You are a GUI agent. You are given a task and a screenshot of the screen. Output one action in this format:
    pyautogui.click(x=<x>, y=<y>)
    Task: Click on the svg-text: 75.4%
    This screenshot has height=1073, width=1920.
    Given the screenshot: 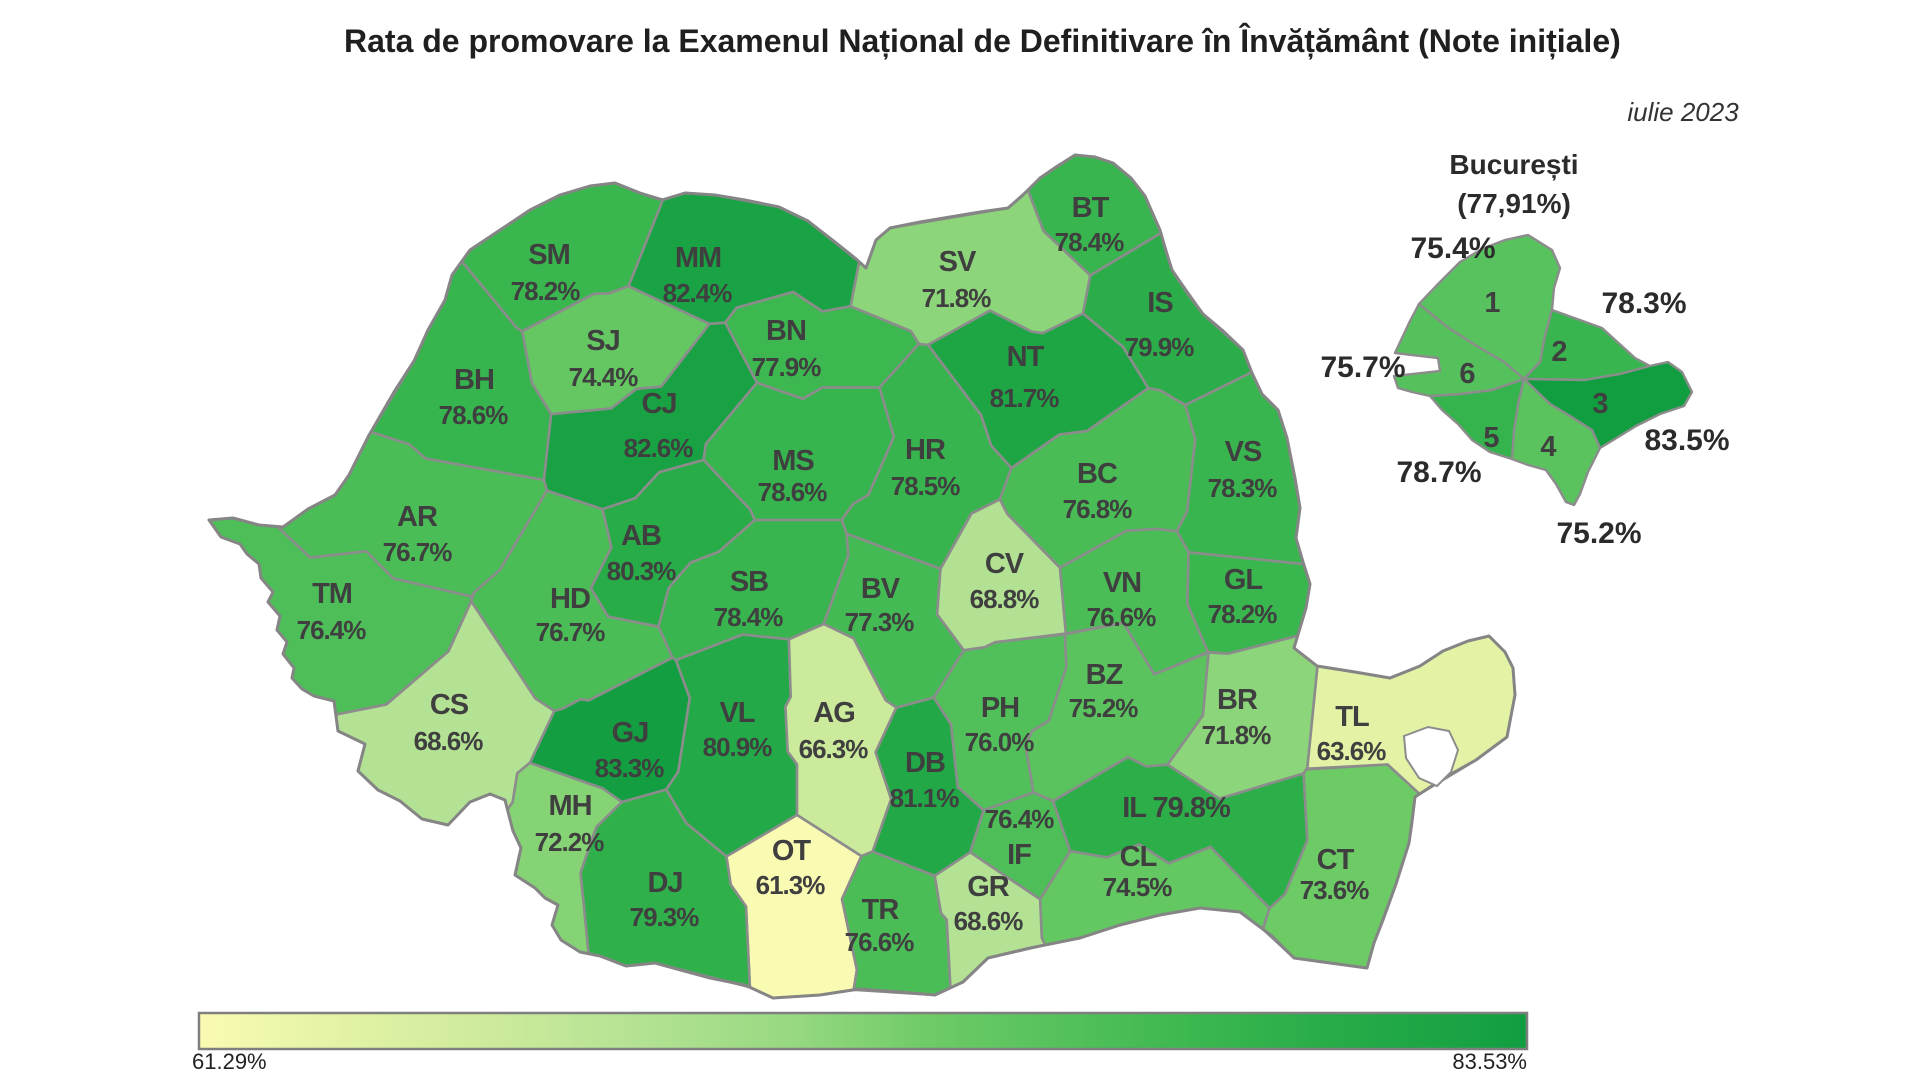 What is the action you would take?
    pyautogui.click(x=1452, y=248)
    